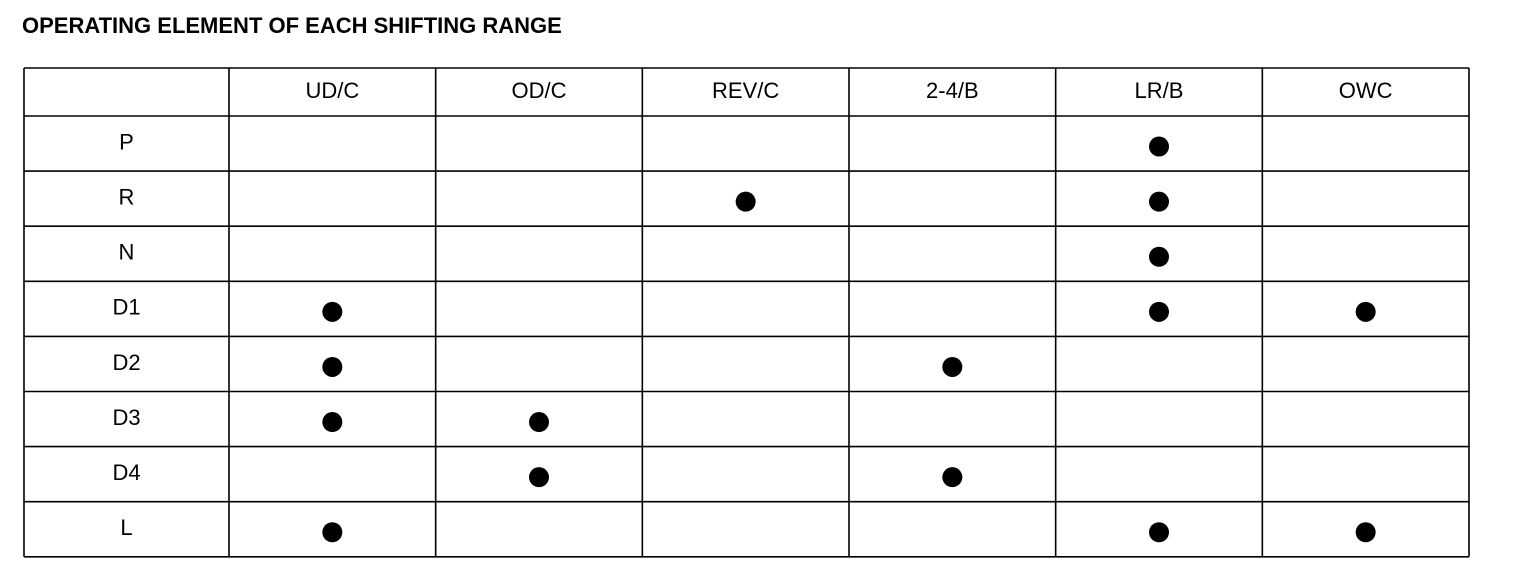  I want to click on column-header: LR/B, so click(1159, 90).